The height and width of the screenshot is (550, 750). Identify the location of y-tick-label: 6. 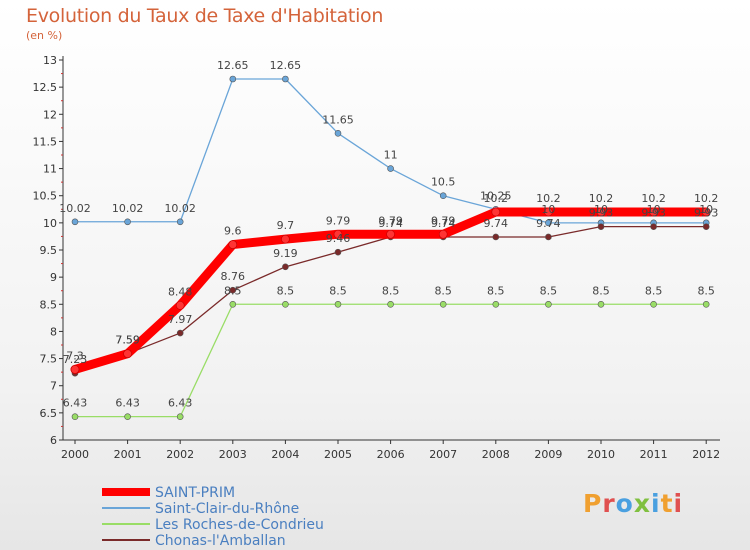
(53, 440).